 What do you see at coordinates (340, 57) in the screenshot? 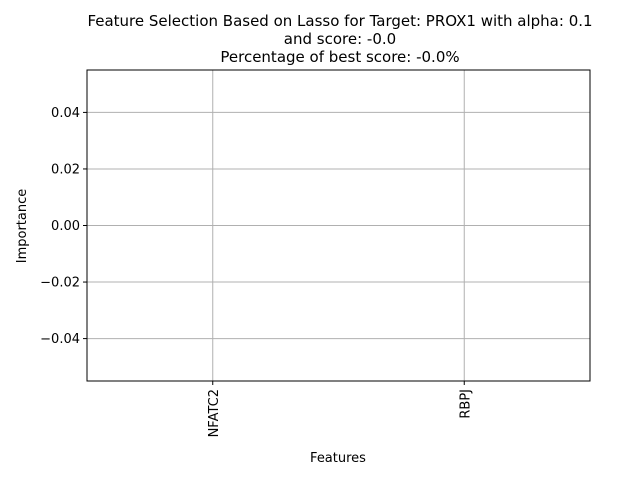
I see `chart-title-line-3: Percentage of best score: -0.0%` at bounding box center [340, 57].